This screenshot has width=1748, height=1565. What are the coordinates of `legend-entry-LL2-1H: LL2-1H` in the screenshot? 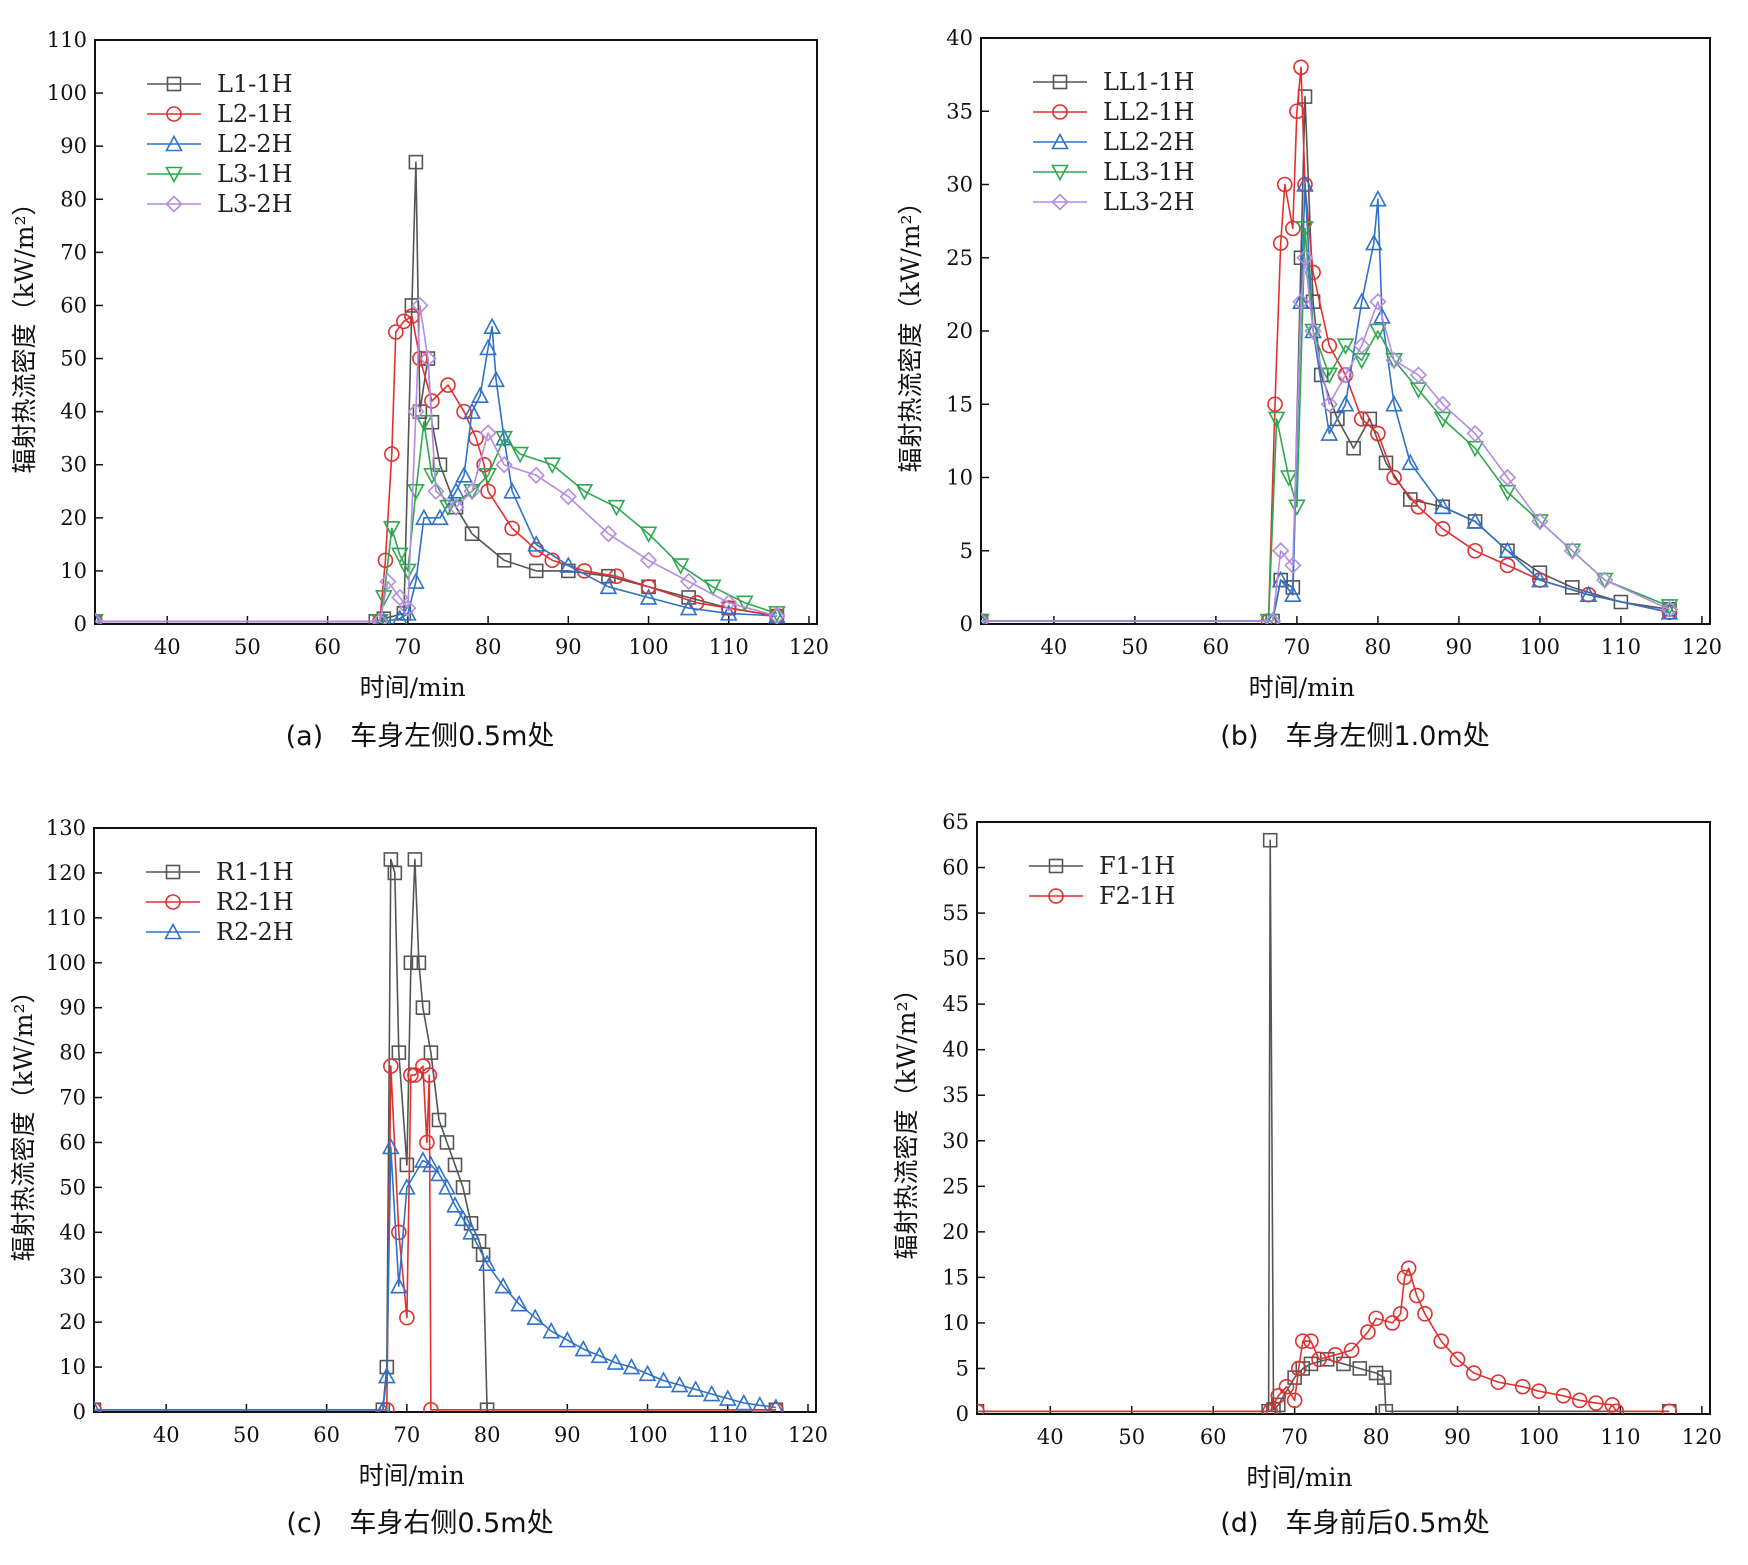 It's located at (1113, 112).